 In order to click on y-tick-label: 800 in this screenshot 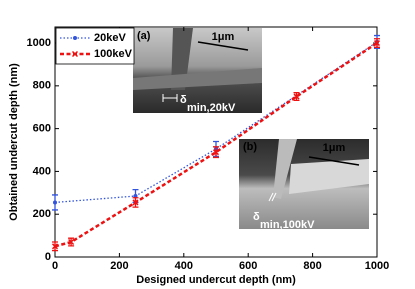, I will do `click(42, 86)`.